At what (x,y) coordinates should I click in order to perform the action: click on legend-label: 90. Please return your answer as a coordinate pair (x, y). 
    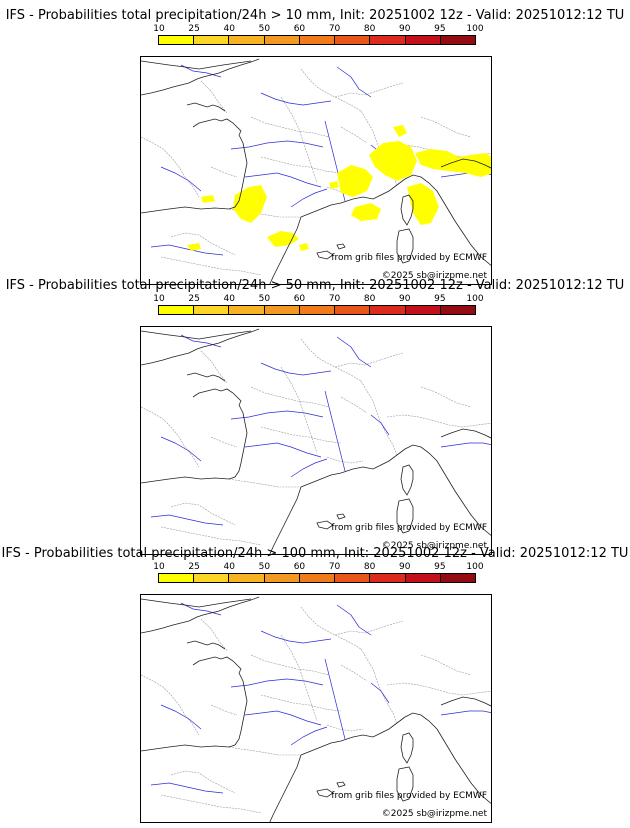
    Looking at the image, I should click on (405, 299).